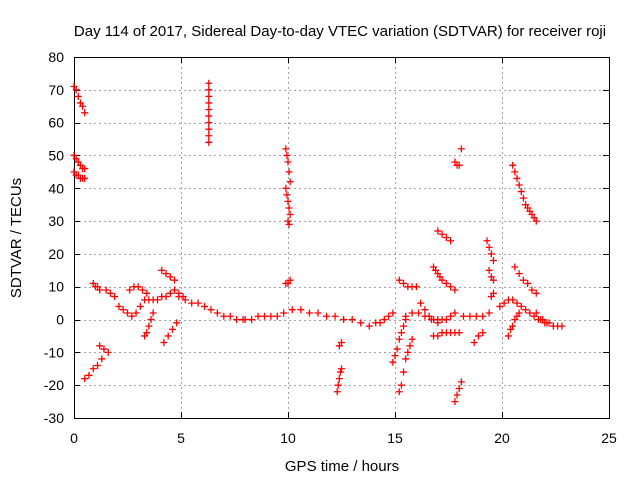 The height and width of the screenshot is (480, 640). What do you see at coordinates (54, 352) in the screenshot?
I see `y-tick-label: -10` at bounding box center [54, 352].